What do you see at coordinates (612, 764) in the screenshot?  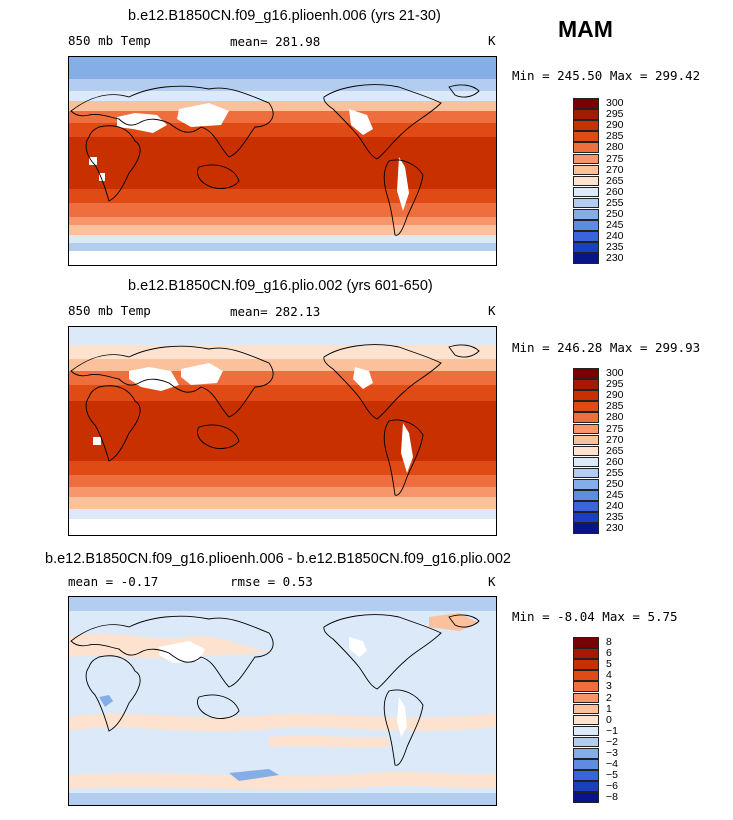 I see `colorbar-label: −4` at bounding box center [612, 764].